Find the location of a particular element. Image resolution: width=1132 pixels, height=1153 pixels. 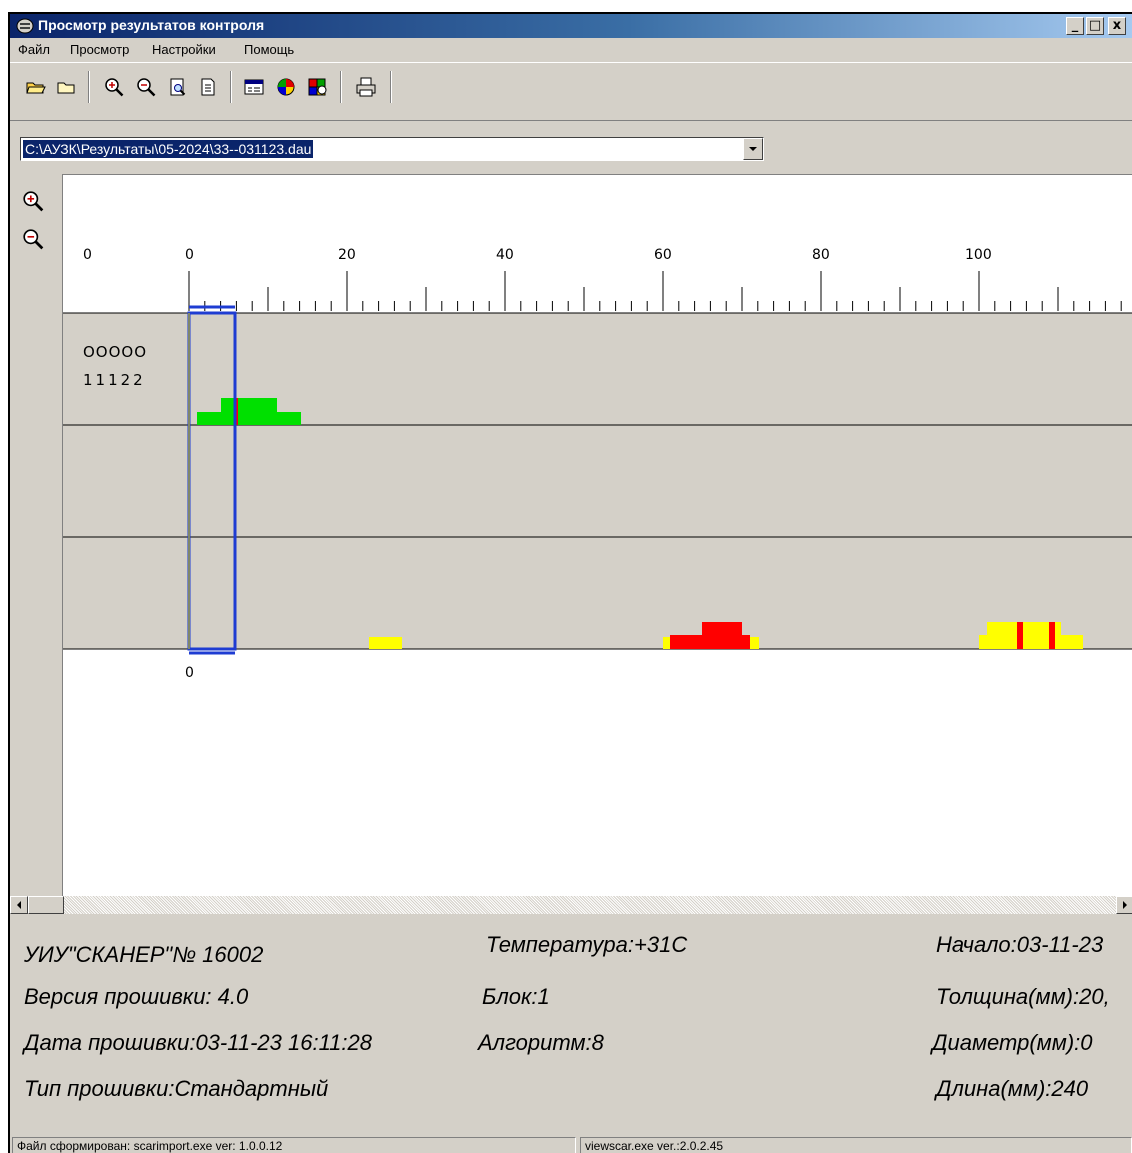

zoom-page-icon is located at coordinates (178, 87).